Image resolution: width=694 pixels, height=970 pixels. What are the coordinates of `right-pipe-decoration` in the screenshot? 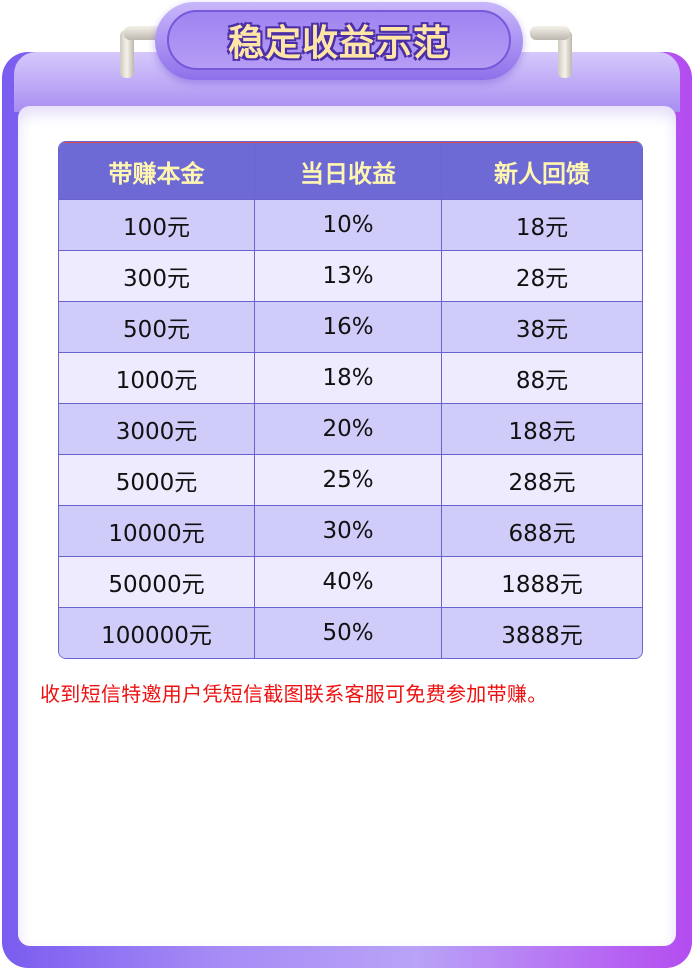 It's located at (565, 54).